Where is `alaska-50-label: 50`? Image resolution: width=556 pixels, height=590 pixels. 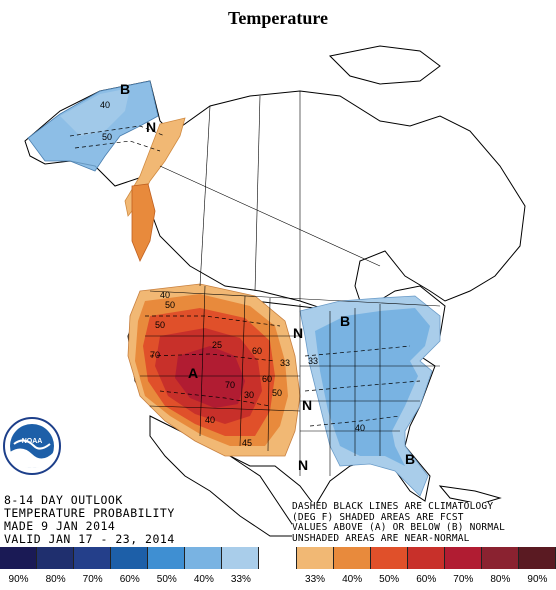
alaska-50-label: 50 is located at coordinates (107, 137).